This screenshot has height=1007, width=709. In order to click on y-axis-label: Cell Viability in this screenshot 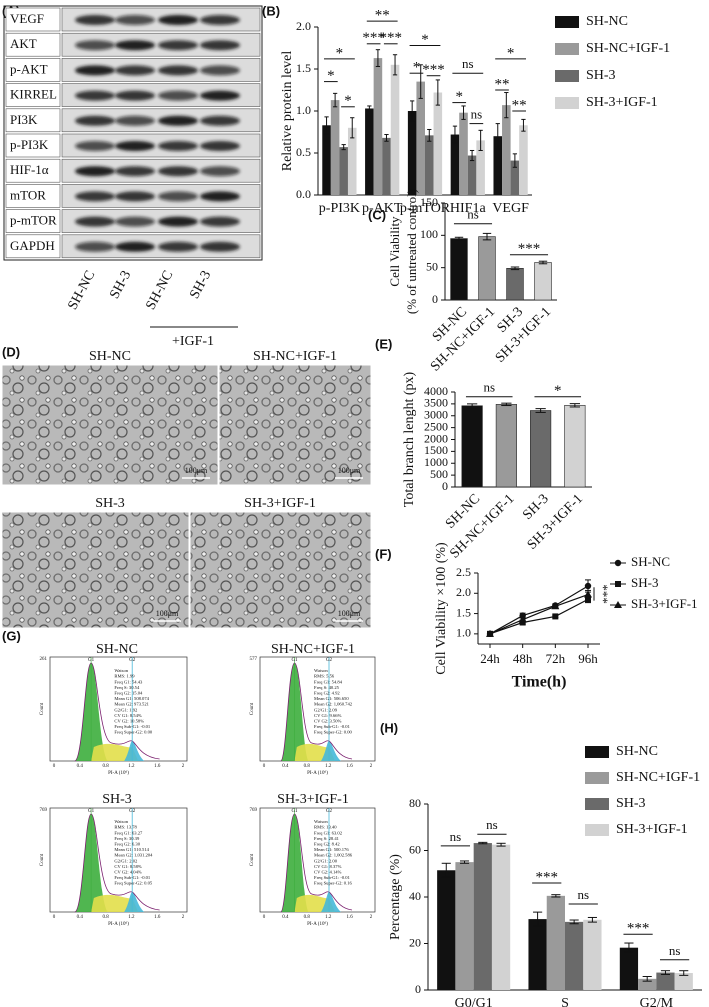, I will do `click(394, 251)`.